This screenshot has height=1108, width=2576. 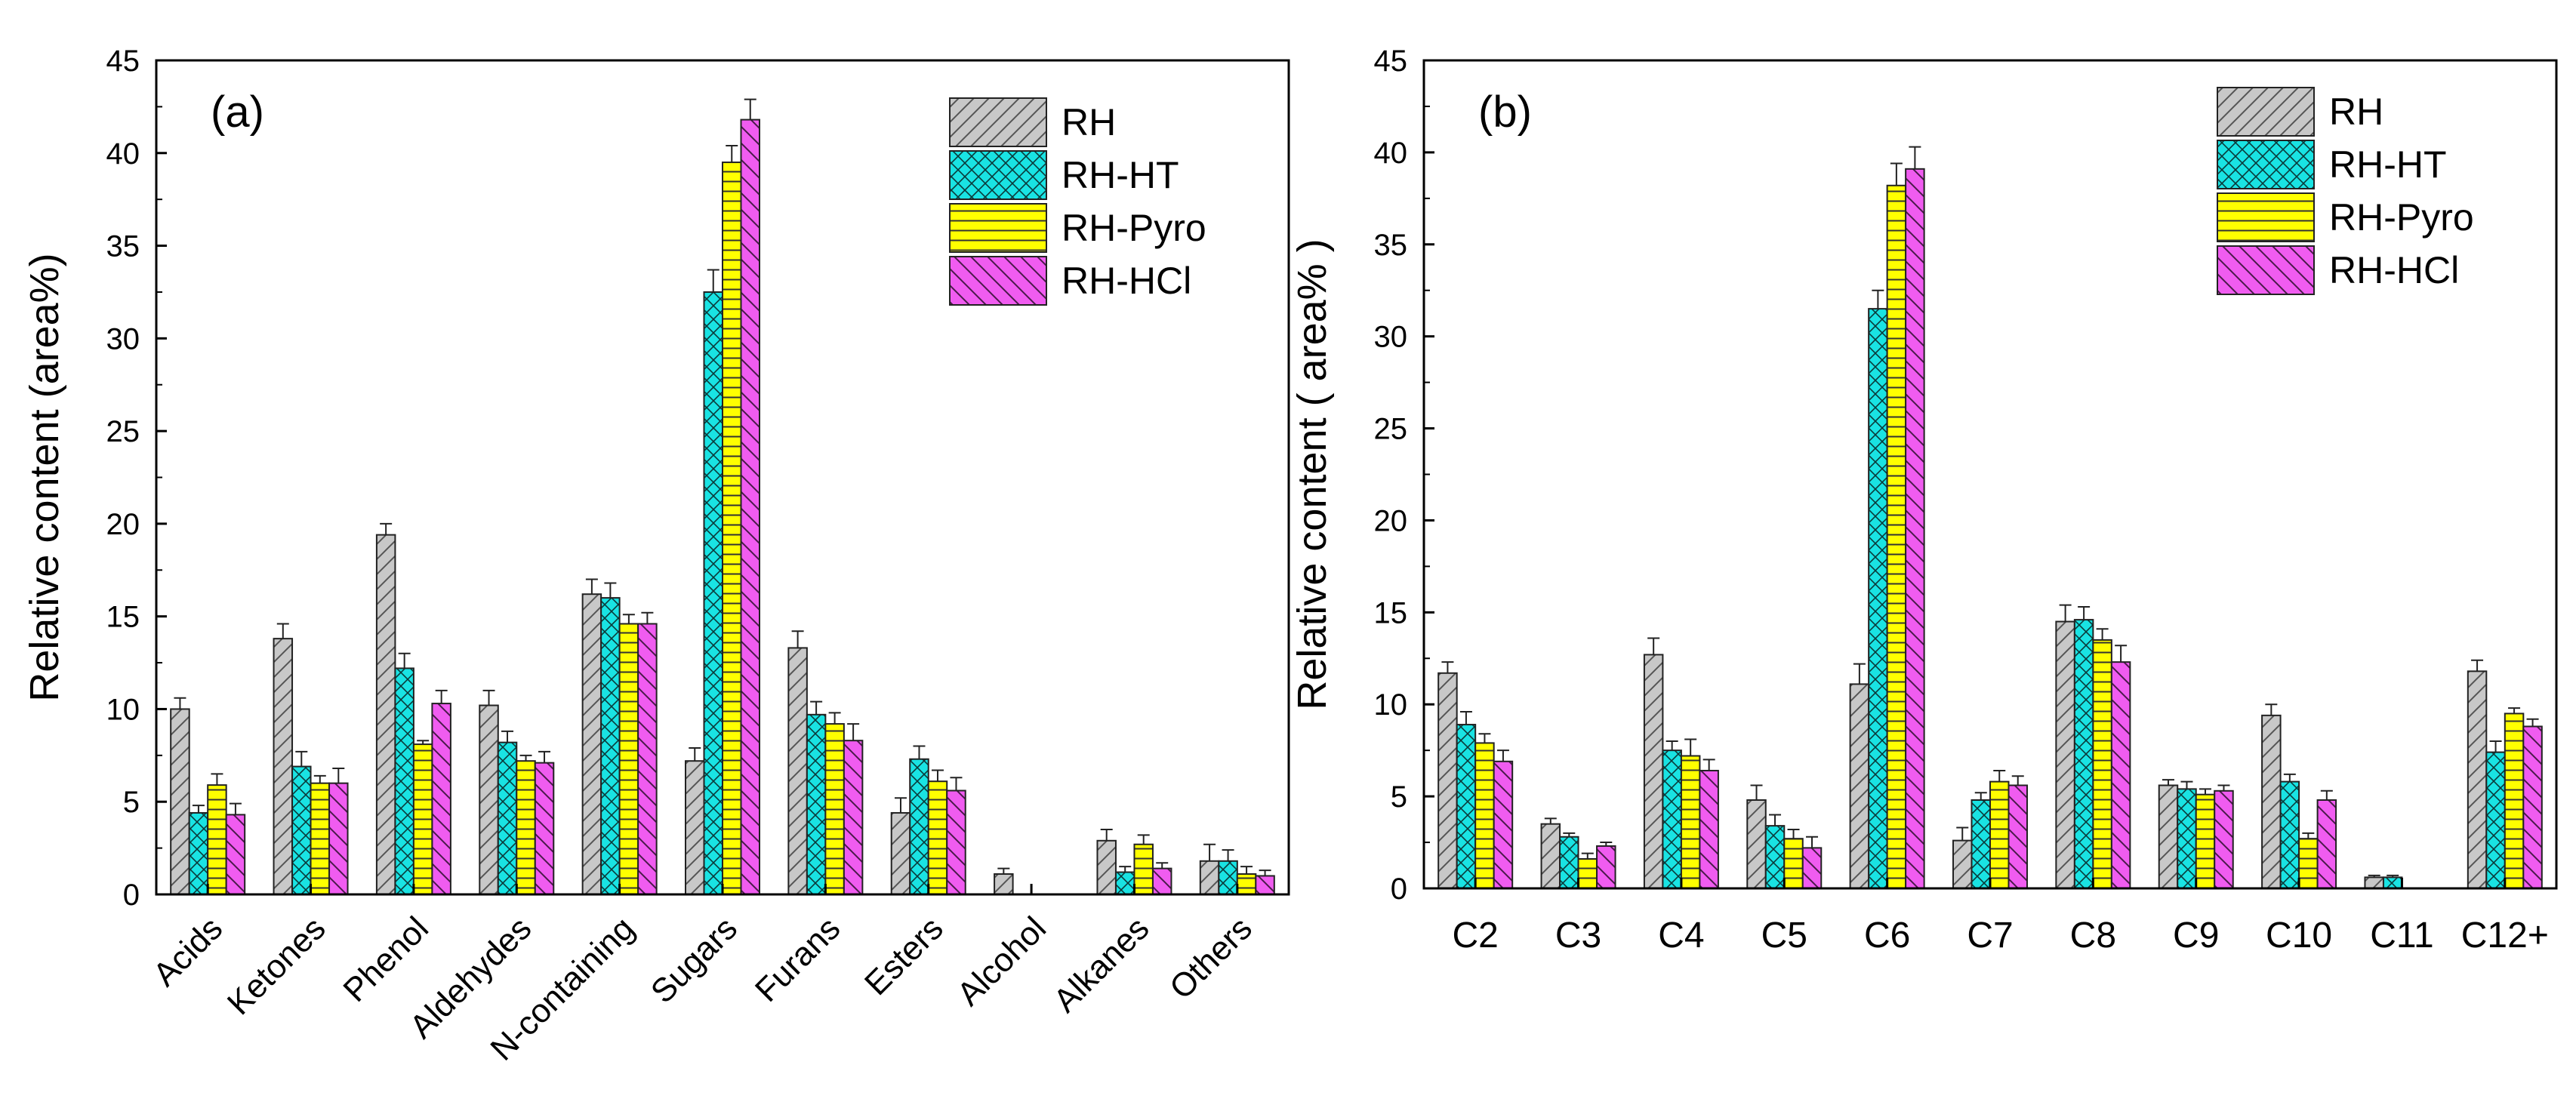 What do you see at coordinates (1569, 863) in the screenshot?
I see `bar-rh-ht-c3` at bounding box center [1569, 863].